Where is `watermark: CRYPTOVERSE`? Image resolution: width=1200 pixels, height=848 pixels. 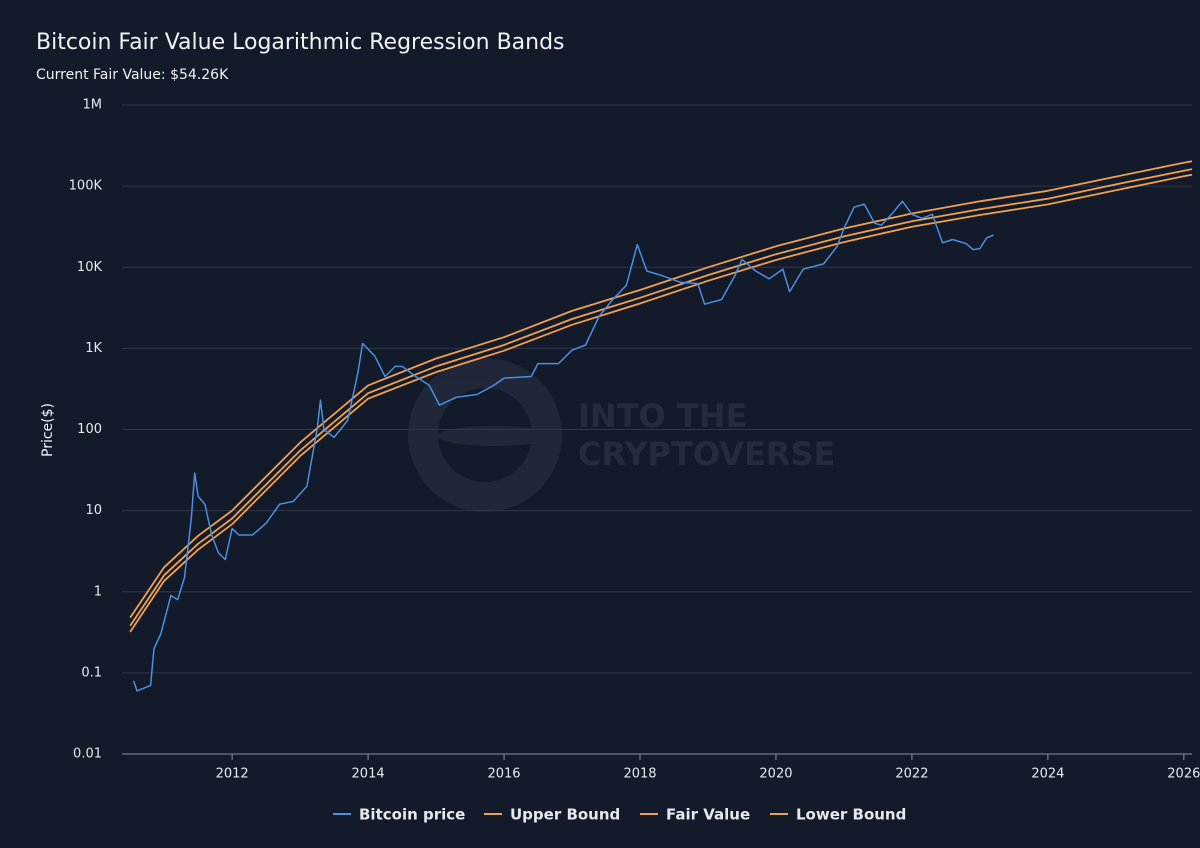 watermark: CRYPTOVERSE is located at coordinates (706, 454).